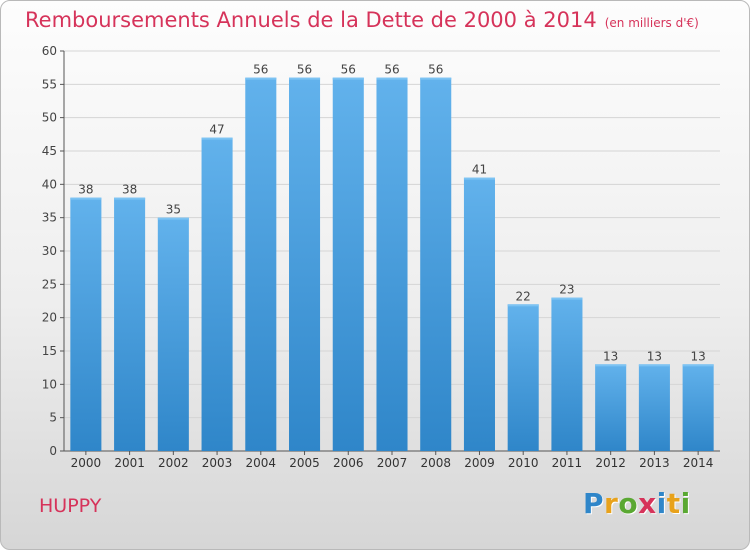  Describe the element at coordinates (435, 463) in the screenshot. I see `x-tick-label: 2008` at that location.